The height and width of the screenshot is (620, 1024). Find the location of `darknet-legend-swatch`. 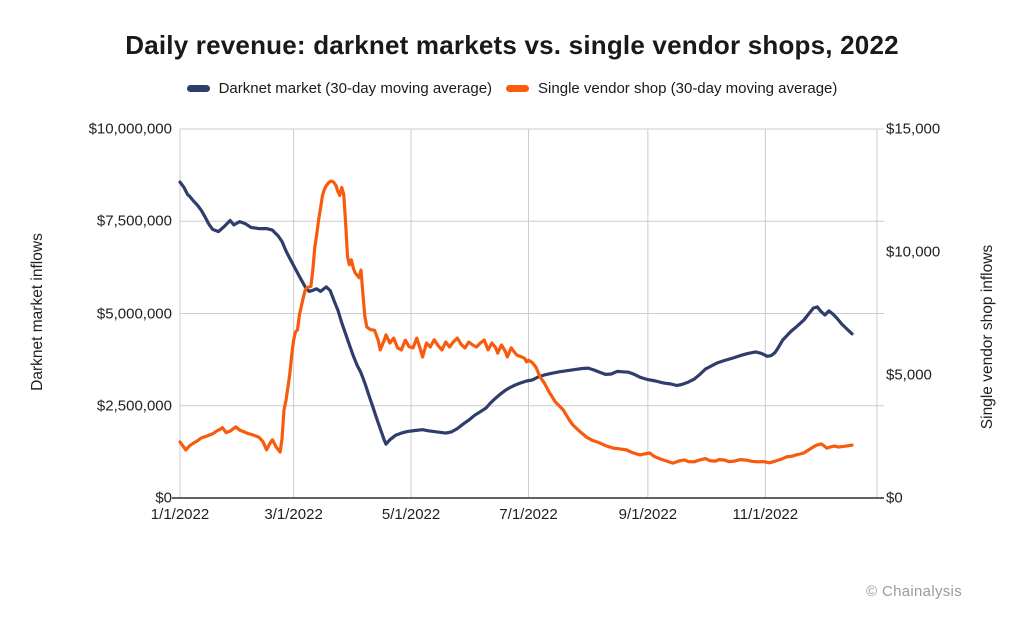

darknet-legend-swatch is located at coordinates (198, 88).